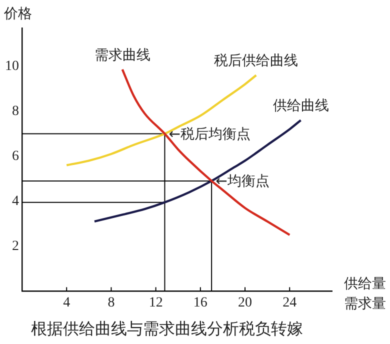  I want to click on x-tick-label: 8, so click(111, 302).